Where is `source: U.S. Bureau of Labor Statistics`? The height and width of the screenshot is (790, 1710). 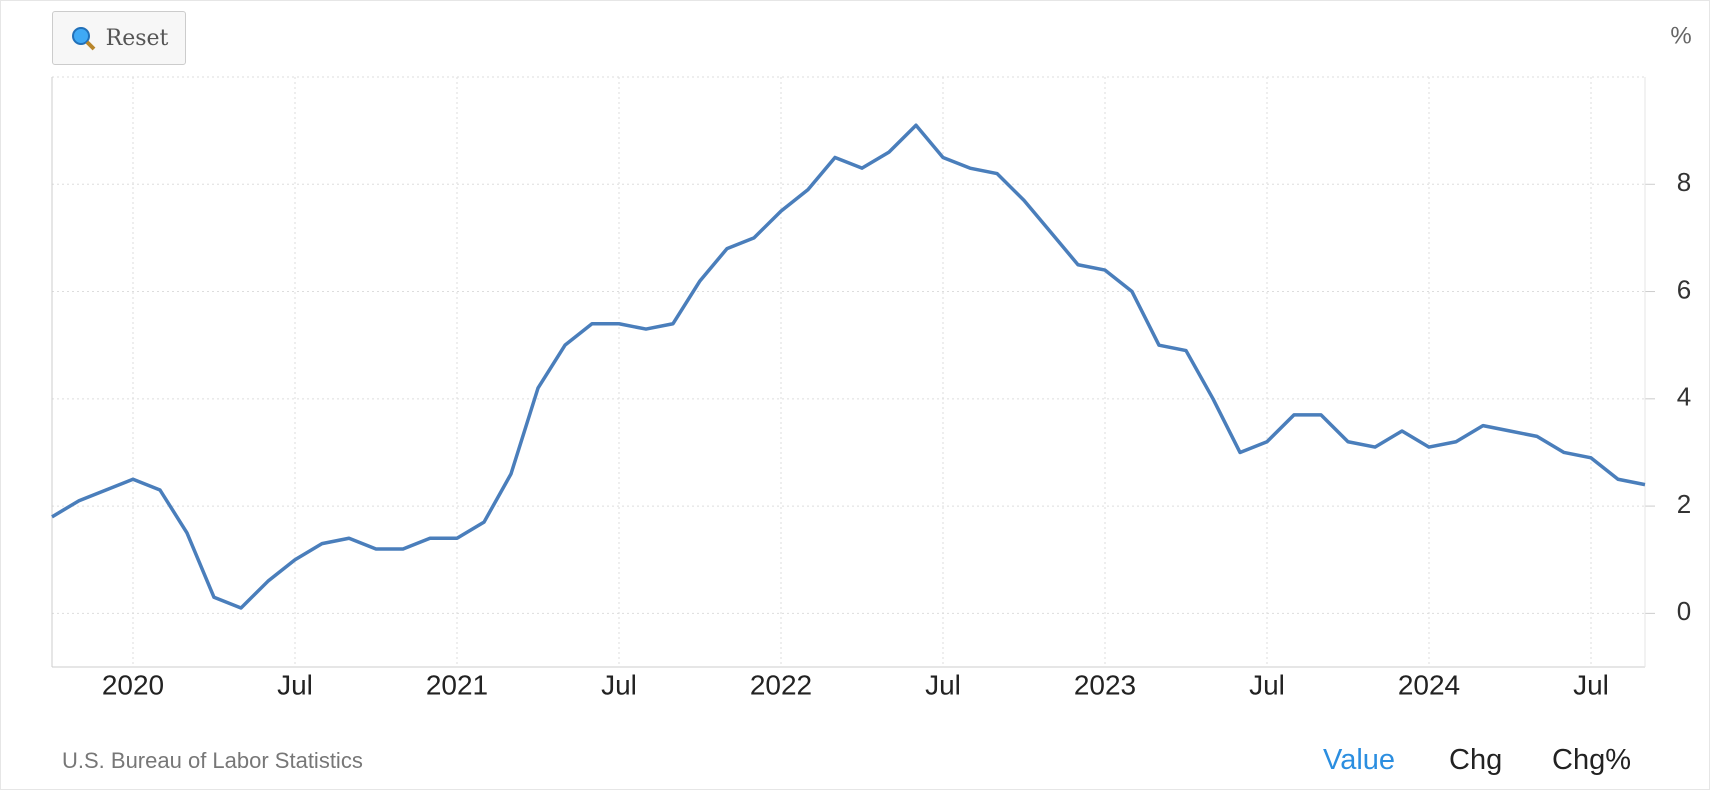
source: U.S. Bureau of Labor Statistics is located at coordinates (212, 760).